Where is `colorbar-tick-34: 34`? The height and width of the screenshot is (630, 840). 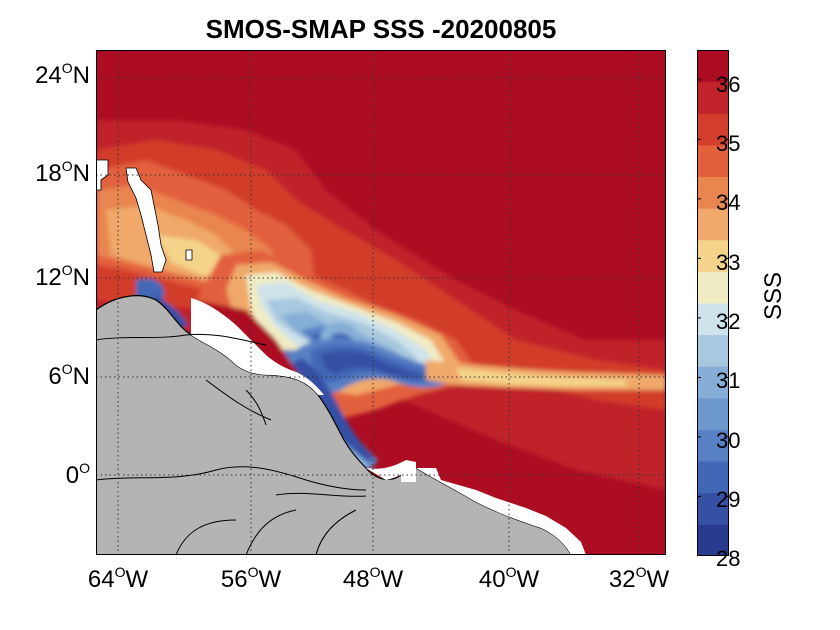 colorbar-tick-34: 34 is located at coordinates (728, 202).